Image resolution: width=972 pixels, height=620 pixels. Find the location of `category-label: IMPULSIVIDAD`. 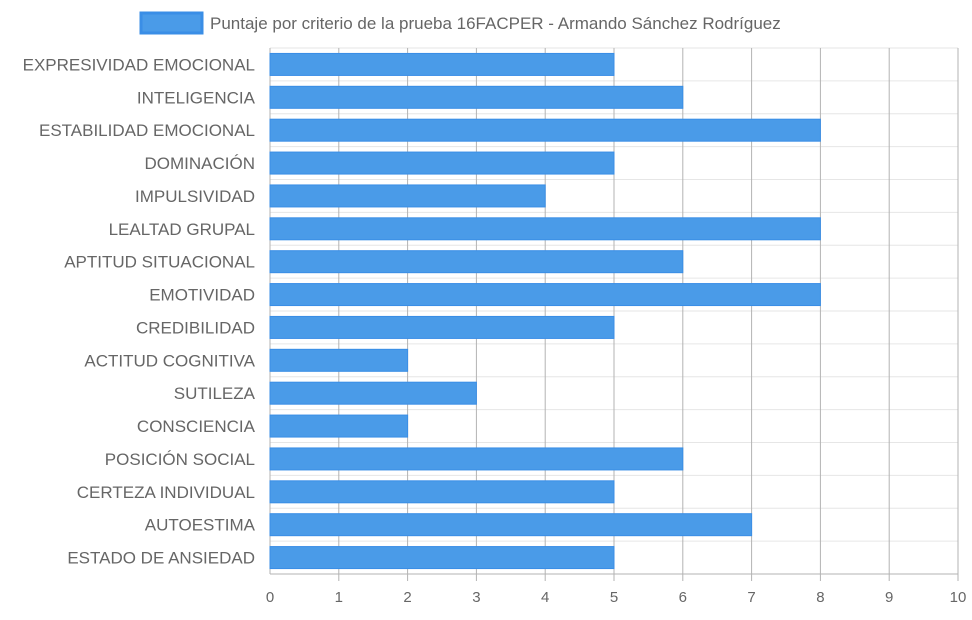

category-label: IMPULSIVIDAD is located at coordinates (195, 196).